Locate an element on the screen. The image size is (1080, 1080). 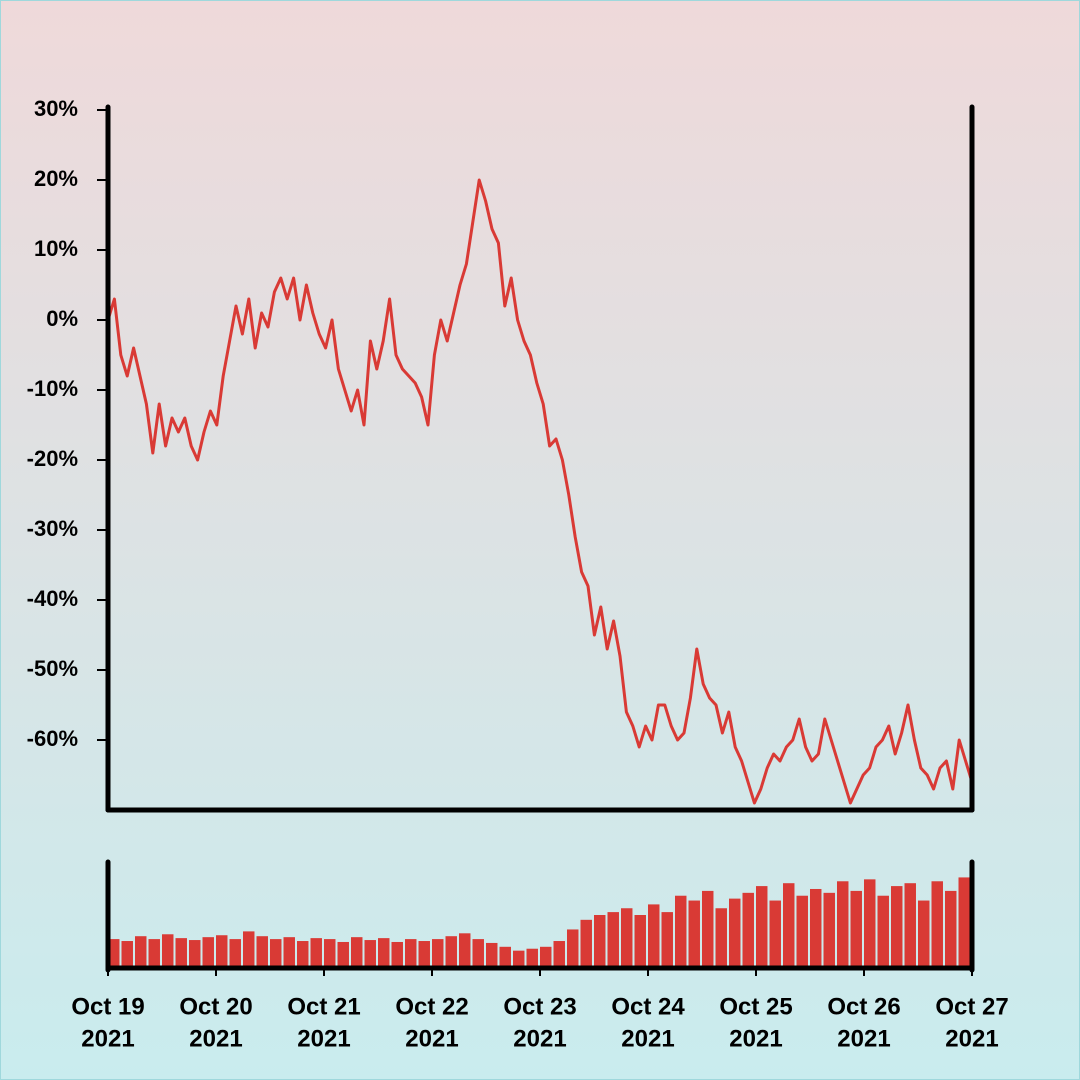
y-tick-label: 0% is located at coordinates (62, 318).